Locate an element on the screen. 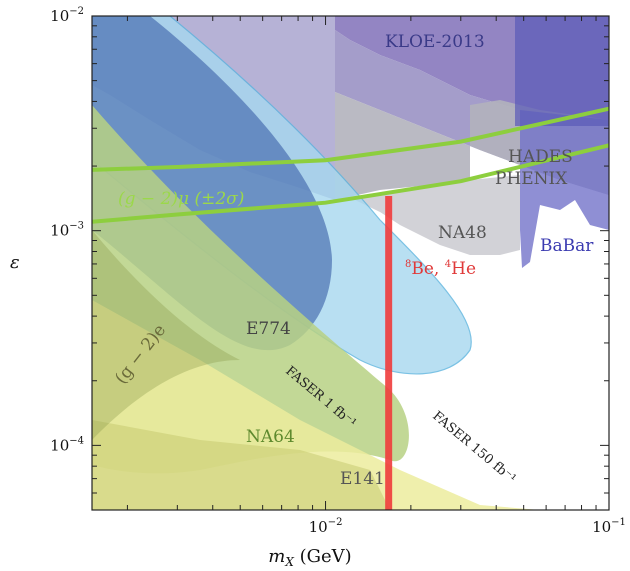 This screenshot has width=630, height=571. x-axis-sub: X is located at coordinates (289, 562).